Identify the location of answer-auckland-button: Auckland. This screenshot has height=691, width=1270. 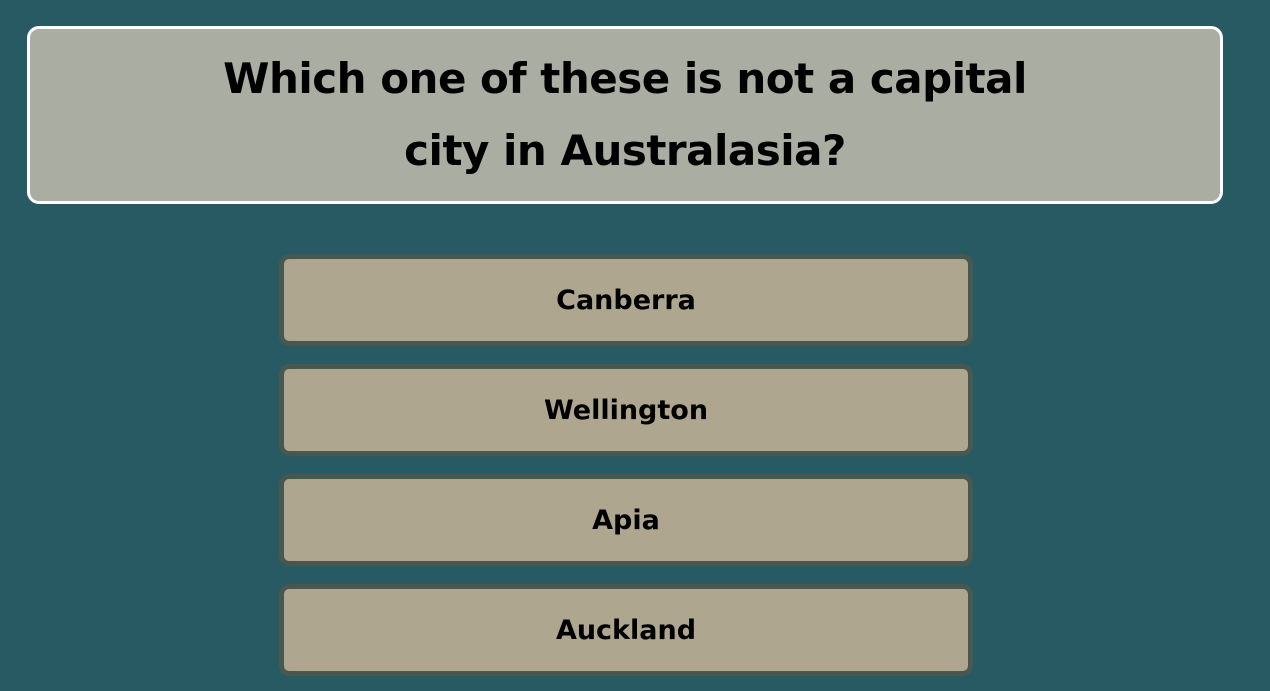
(626, 630).